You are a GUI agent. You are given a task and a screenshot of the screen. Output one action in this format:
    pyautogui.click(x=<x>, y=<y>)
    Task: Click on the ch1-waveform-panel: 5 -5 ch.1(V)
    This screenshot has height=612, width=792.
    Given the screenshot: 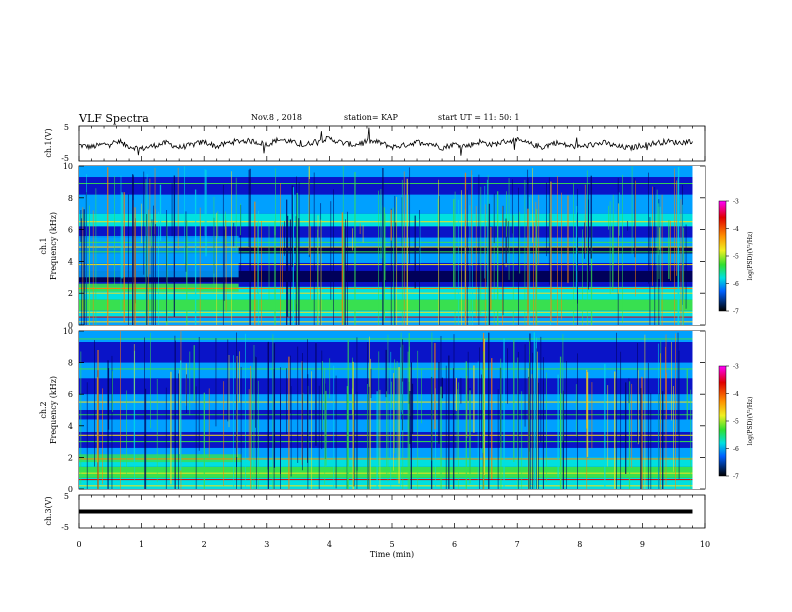 What is the action you would take?
    pyautogui.click(x=375, y=143)
    